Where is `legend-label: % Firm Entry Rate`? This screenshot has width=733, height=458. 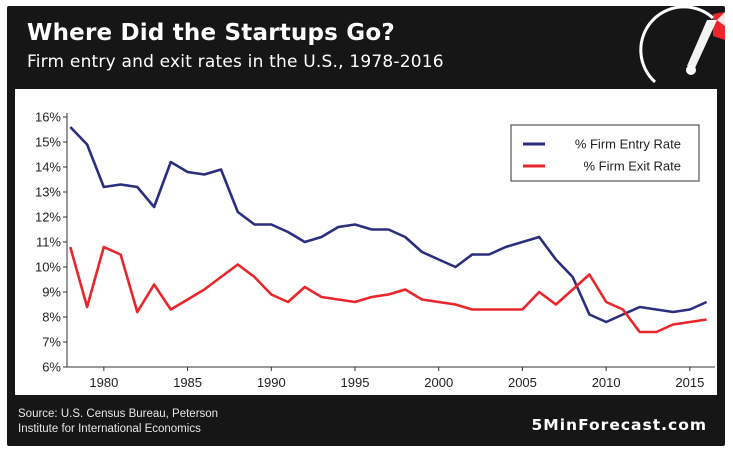 legend-label: % Firm Entry Rate is located at coordinates (628, 144).